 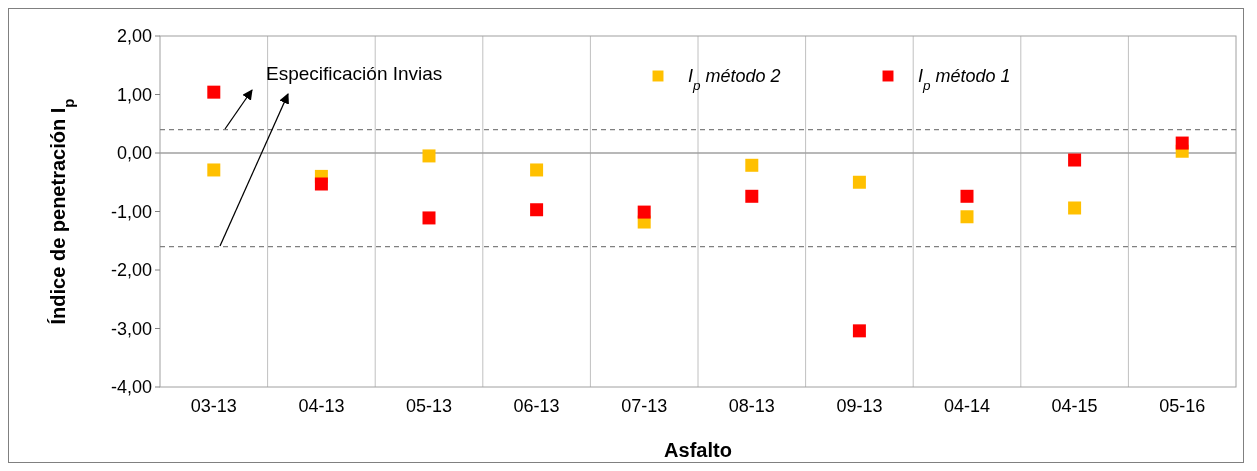 I want to click on legend-label: I$_{p}$ método 1, so click(x=964, y=79).